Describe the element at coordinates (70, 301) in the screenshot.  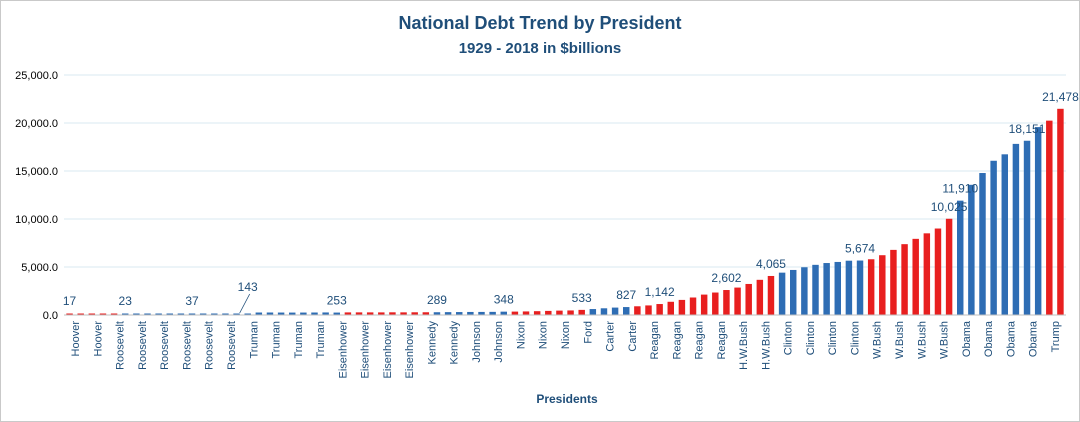
I see `data-label: 17` at that location.